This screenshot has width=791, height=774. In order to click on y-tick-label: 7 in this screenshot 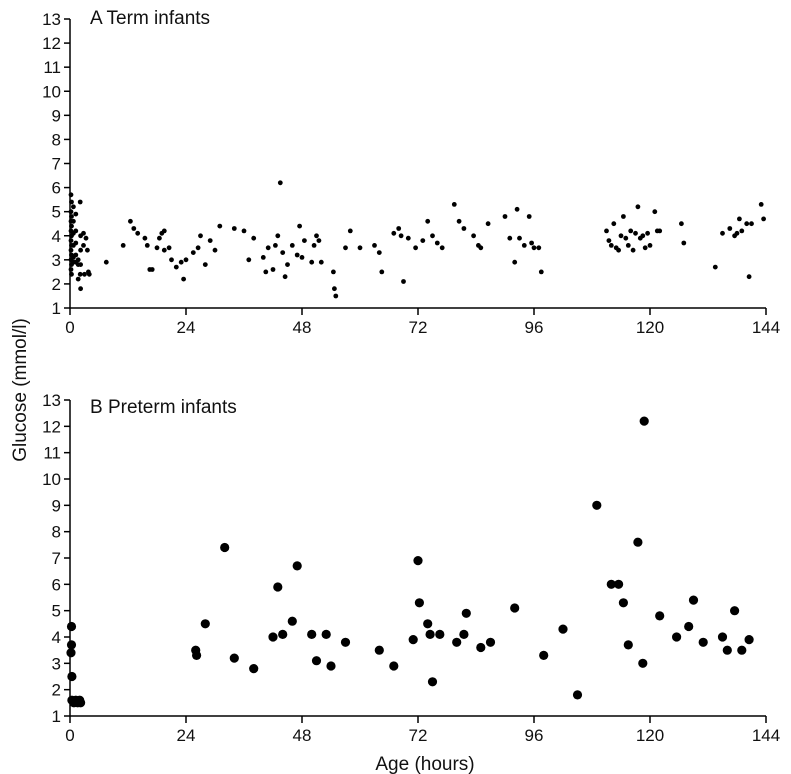, I will do `click(56, 164)`.